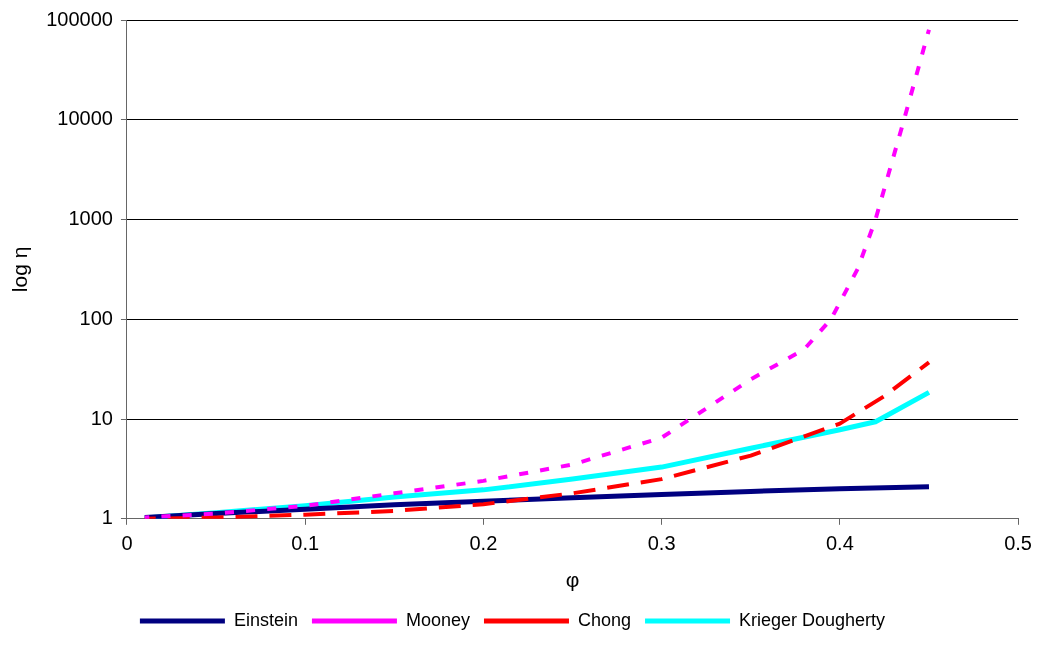  What do you see at coordinates (604, 619) in the screenshot?
I see `legend-label: Chong` at bounding box center [604, 619].